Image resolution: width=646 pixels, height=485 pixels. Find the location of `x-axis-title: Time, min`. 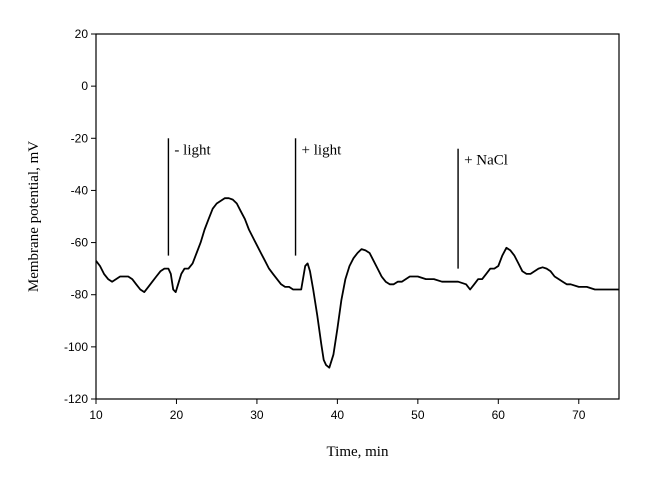

x-axis-title: Time, min is located at coordinates (358, 452).